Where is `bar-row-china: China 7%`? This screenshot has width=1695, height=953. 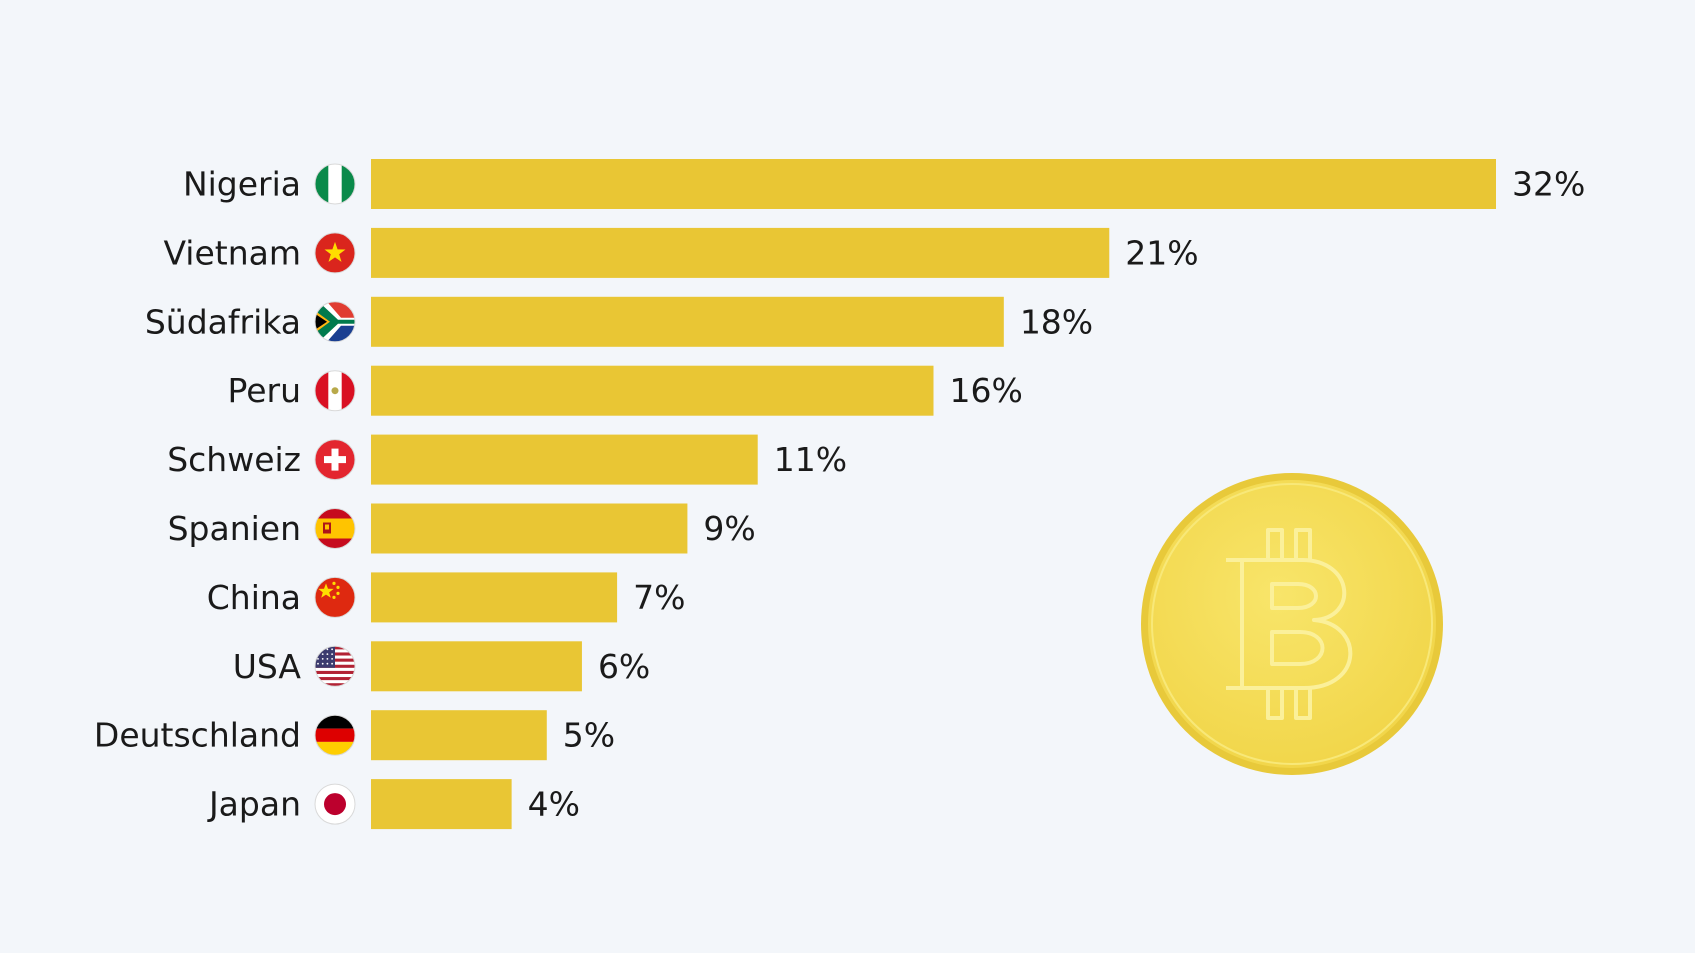
bar-row-china: China 7% is located at coordinates (446, 597).